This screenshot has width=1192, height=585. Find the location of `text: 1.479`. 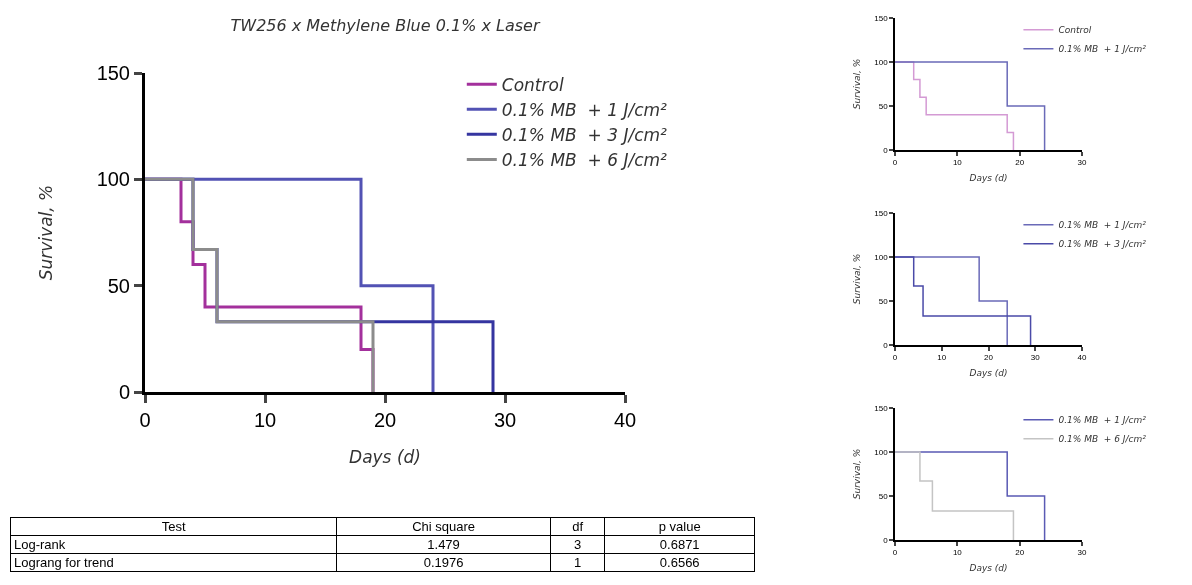

text: 1.479 is located at coordinates (443, 544).